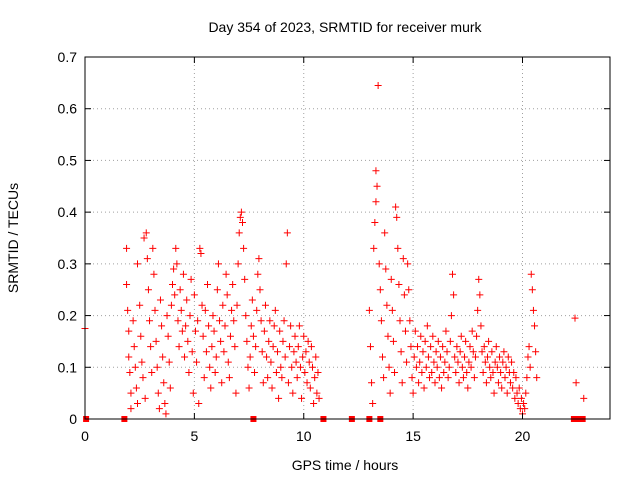 The height and width of the screenshot is (480, 640). What do you see at coordinates (413, 436) in the screenshot?
I see `x-tick-label: 15` at bounding box center [413, 436].